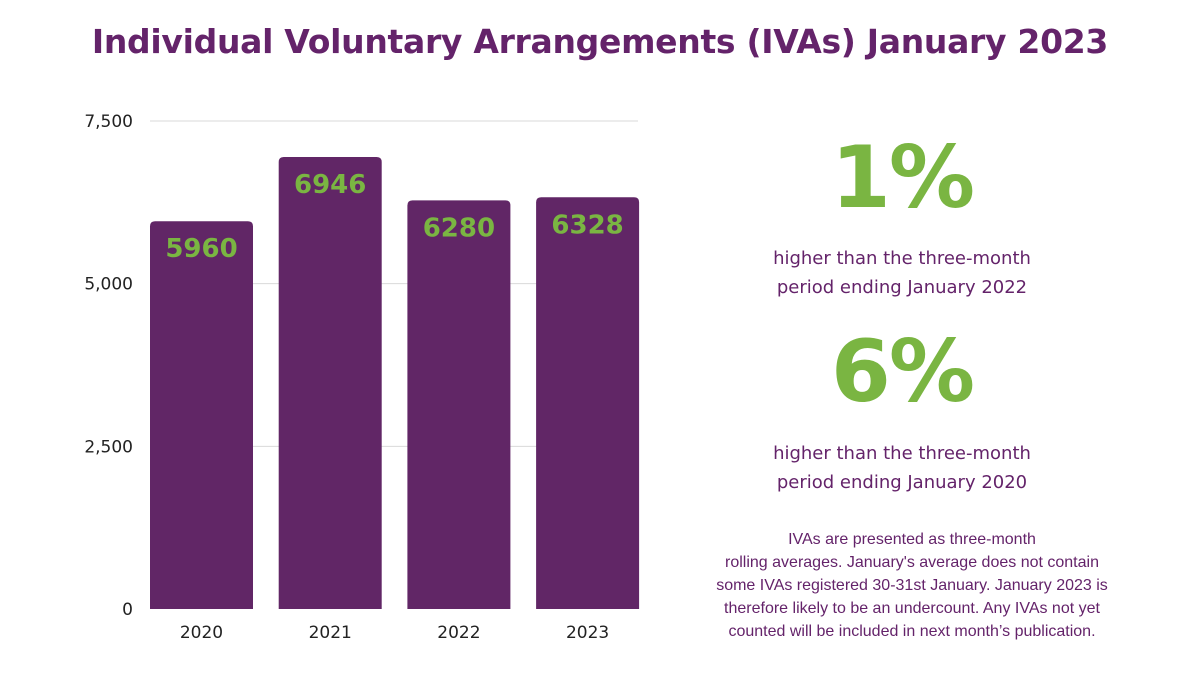 The width and height of the screenshot is (1200, 675). Describe the element at coordinates (459, 228) in the screenshot. I see `bar-value-label: 6280` at that location.